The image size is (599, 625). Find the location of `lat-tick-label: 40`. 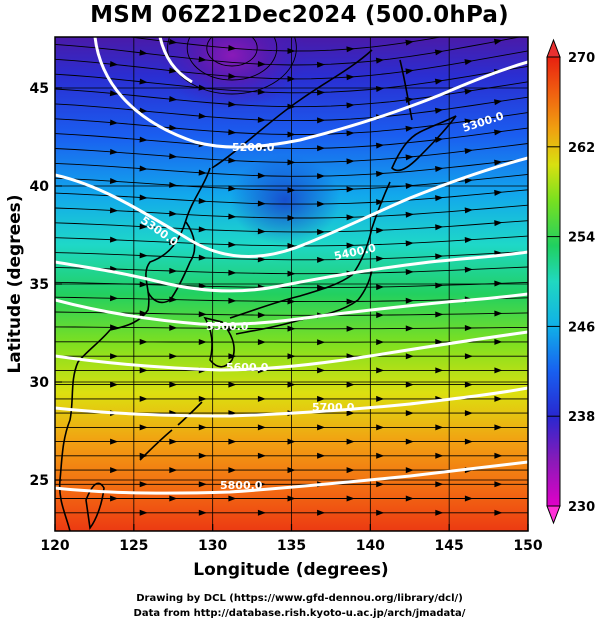

lat-tick-label: 40 is located at coordinates (40, 187).